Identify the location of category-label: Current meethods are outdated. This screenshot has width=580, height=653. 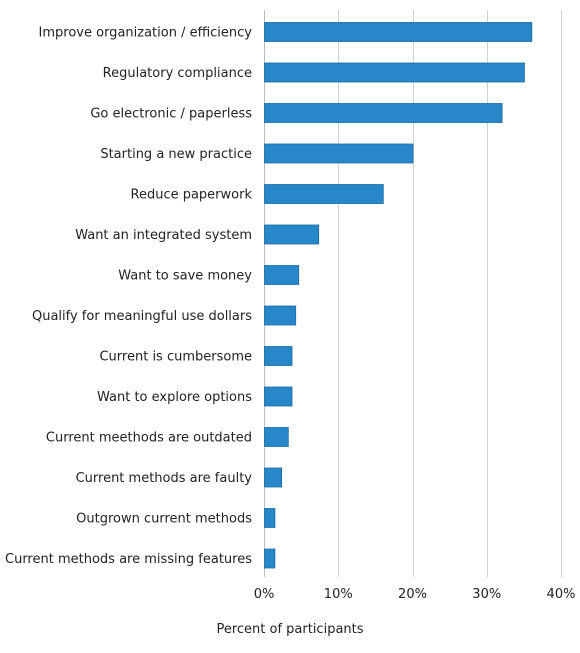
(149, 438).